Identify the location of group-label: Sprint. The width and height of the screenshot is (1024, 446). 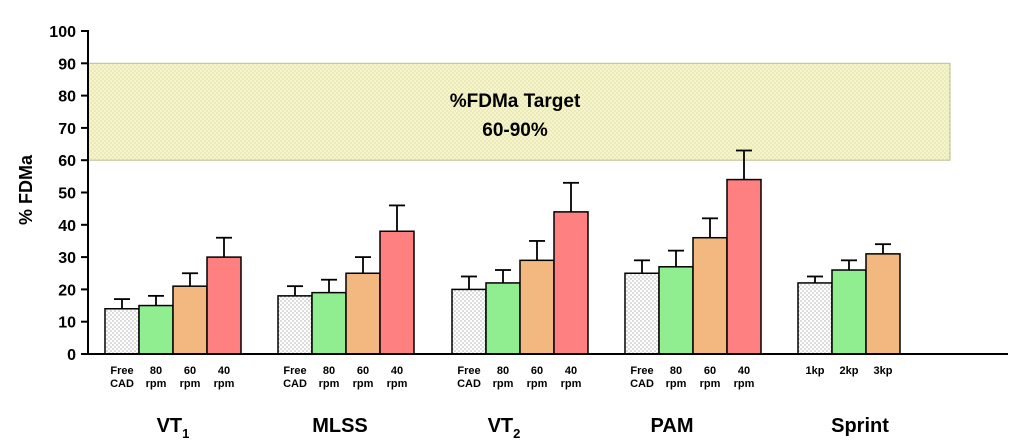
(860, 426).